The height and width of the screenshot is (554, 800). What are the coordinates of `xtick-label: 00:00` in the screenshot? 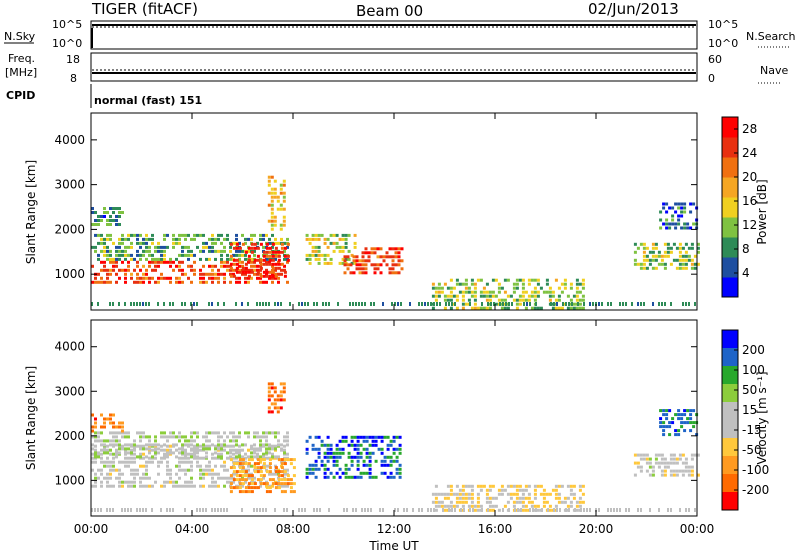 It's located at (697, 529).